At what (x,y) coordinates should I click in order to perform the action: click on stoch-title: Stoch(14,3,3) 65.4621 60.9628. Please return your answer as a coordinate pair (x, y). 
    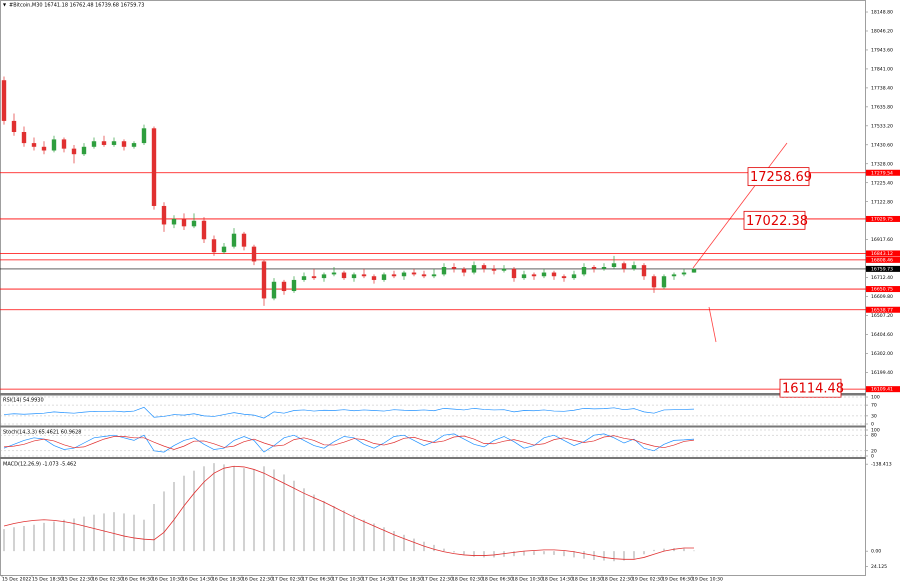
    Looking at the image, I should click on (42, 433).